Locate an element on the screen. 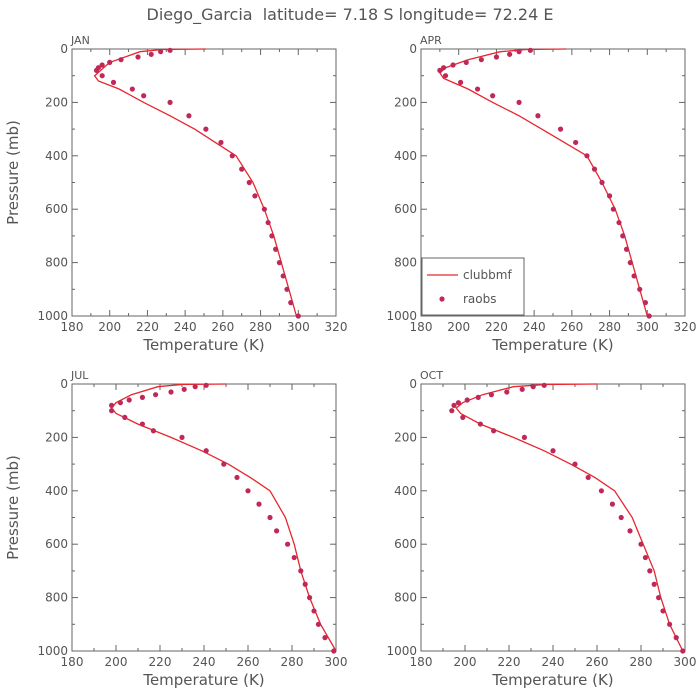 This screenshot has height=700, width=700. legend-label-model: clubbmf is located at coordinates (487, 275).